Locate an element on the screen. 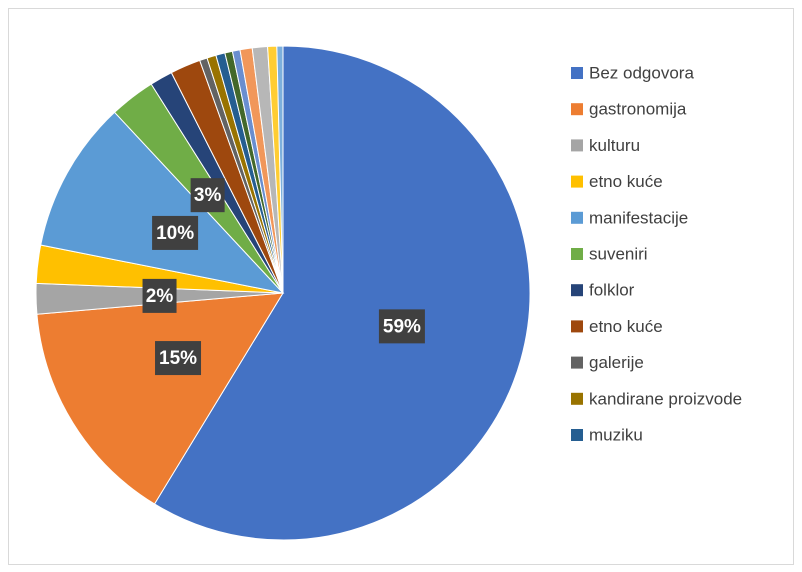 The width and height of the screenshot is (802, 572). data-label: 59% is located at coordinates (402, 326).